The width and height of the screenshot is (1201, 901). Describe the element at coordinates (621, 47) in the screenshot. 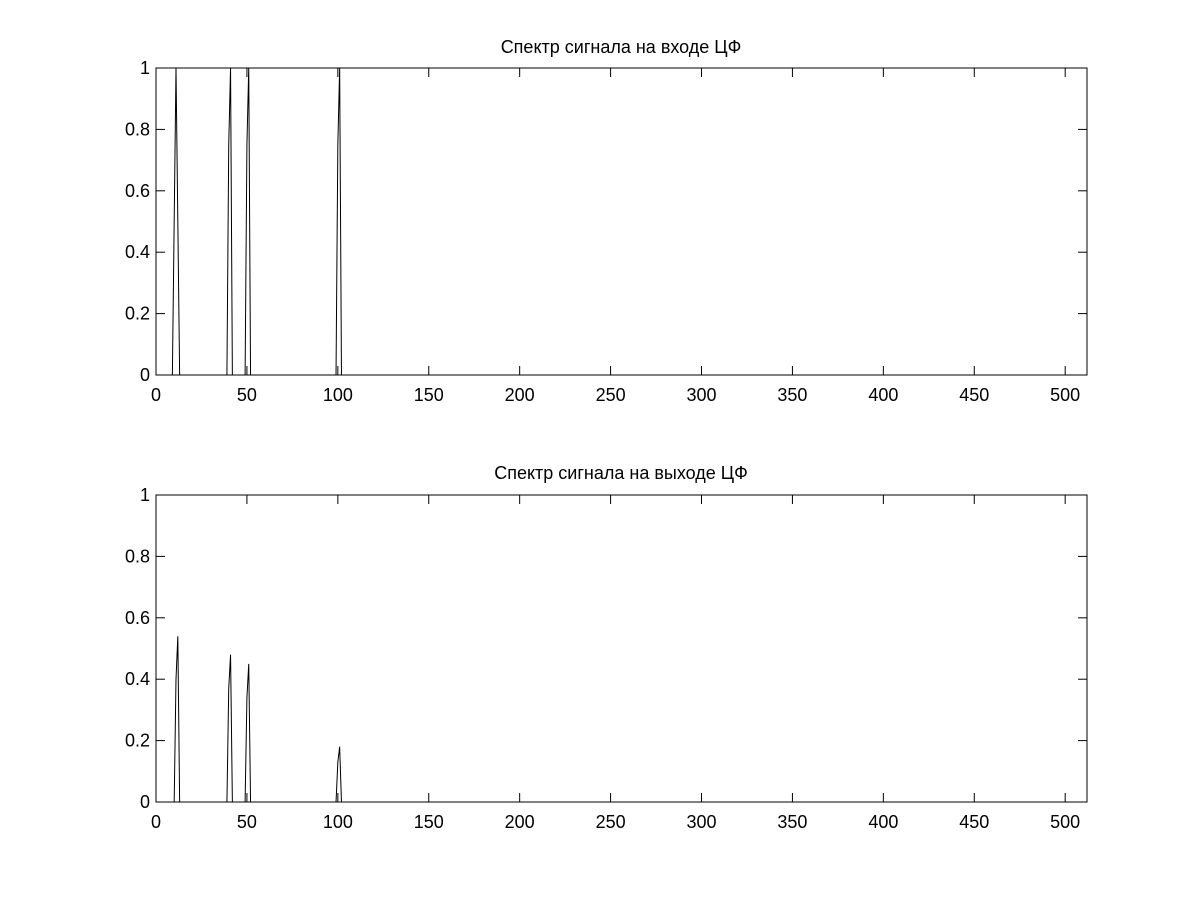

I see `chart-title: Спектр сигнала на входе ЦФ` at that location.